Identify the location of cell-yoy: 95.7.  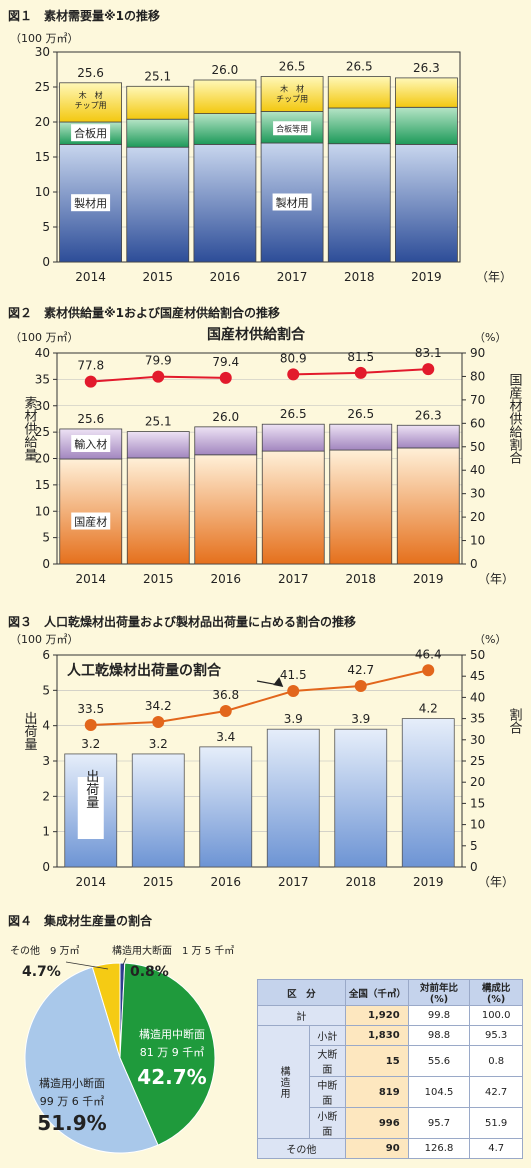
(439, 1123).